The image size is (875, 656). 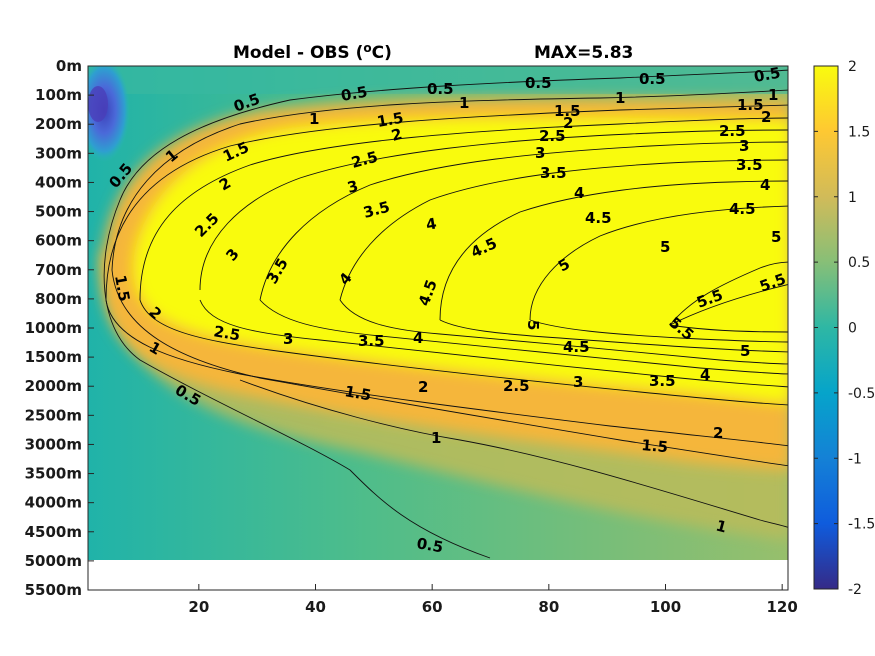 I want to click on y-tick-label: 3000m, so click(x=53, y=444).